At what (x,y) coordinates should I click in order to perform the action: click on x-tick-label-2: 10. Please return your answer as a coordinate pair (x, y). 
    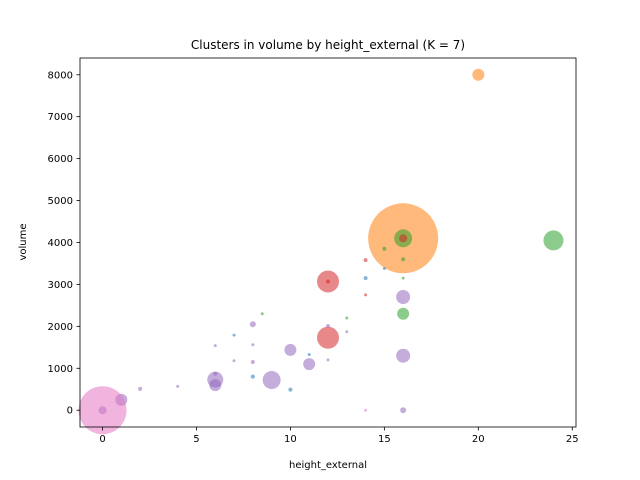
    Looking at the image, I should click on (290, 439).